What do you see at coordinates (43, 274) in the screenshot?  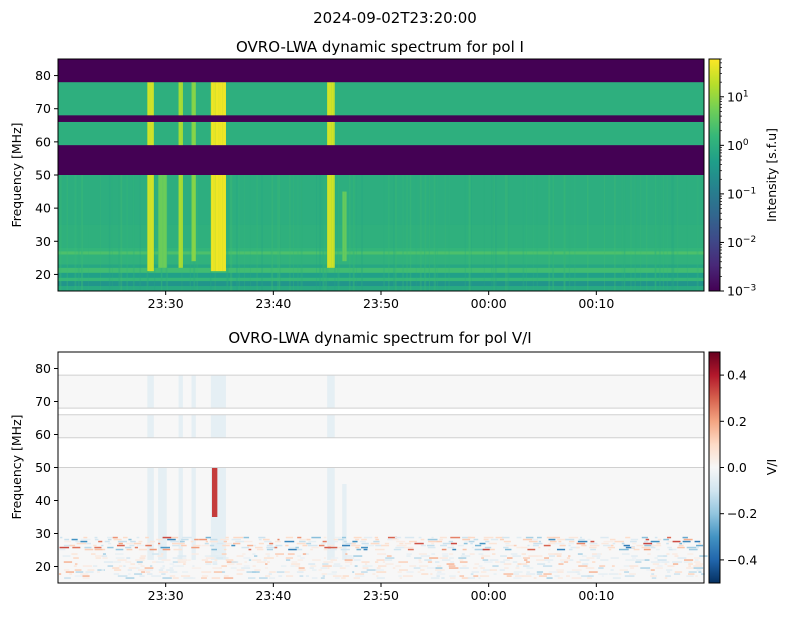 I see `panel1-ytick-label: 20` at bounding box center [43, 274].